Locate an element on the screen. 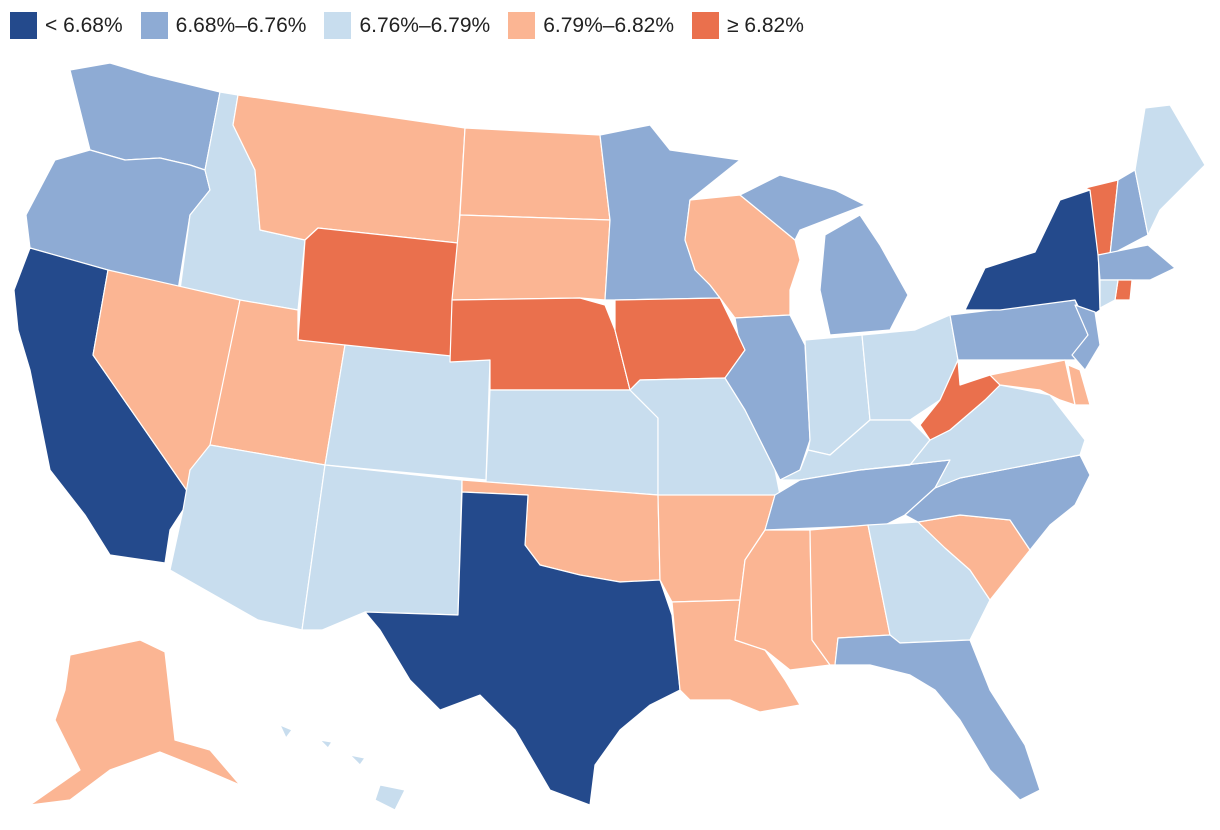  legend-item-highest: ≥ 6.82% is located at coordinates (748, 25).